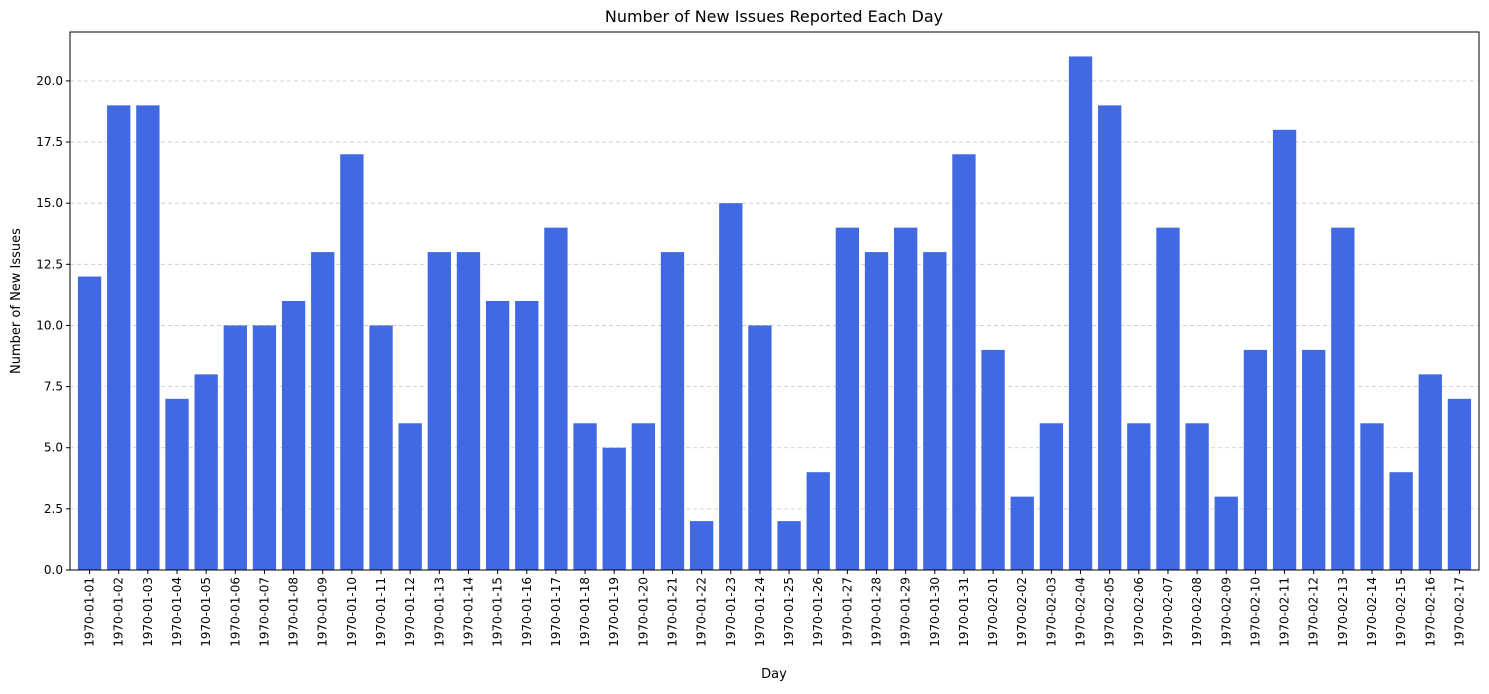  I want to click on x-tick-label: 1970-02-08, so click(1197, 612).